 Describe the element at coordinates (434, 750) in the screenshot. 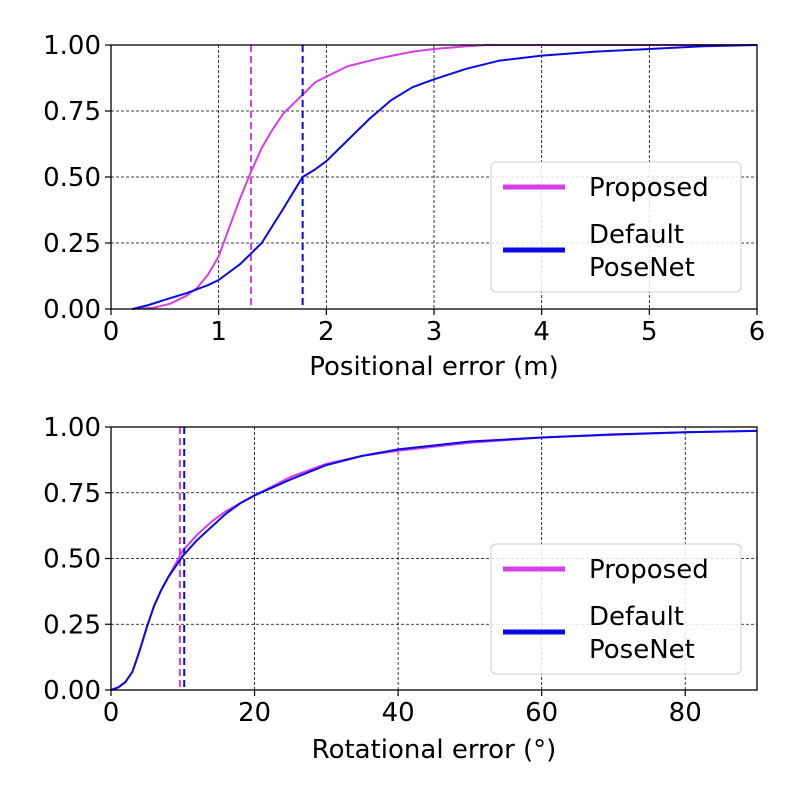

I see `x-axis-label: Rotational error (°)` at that location.